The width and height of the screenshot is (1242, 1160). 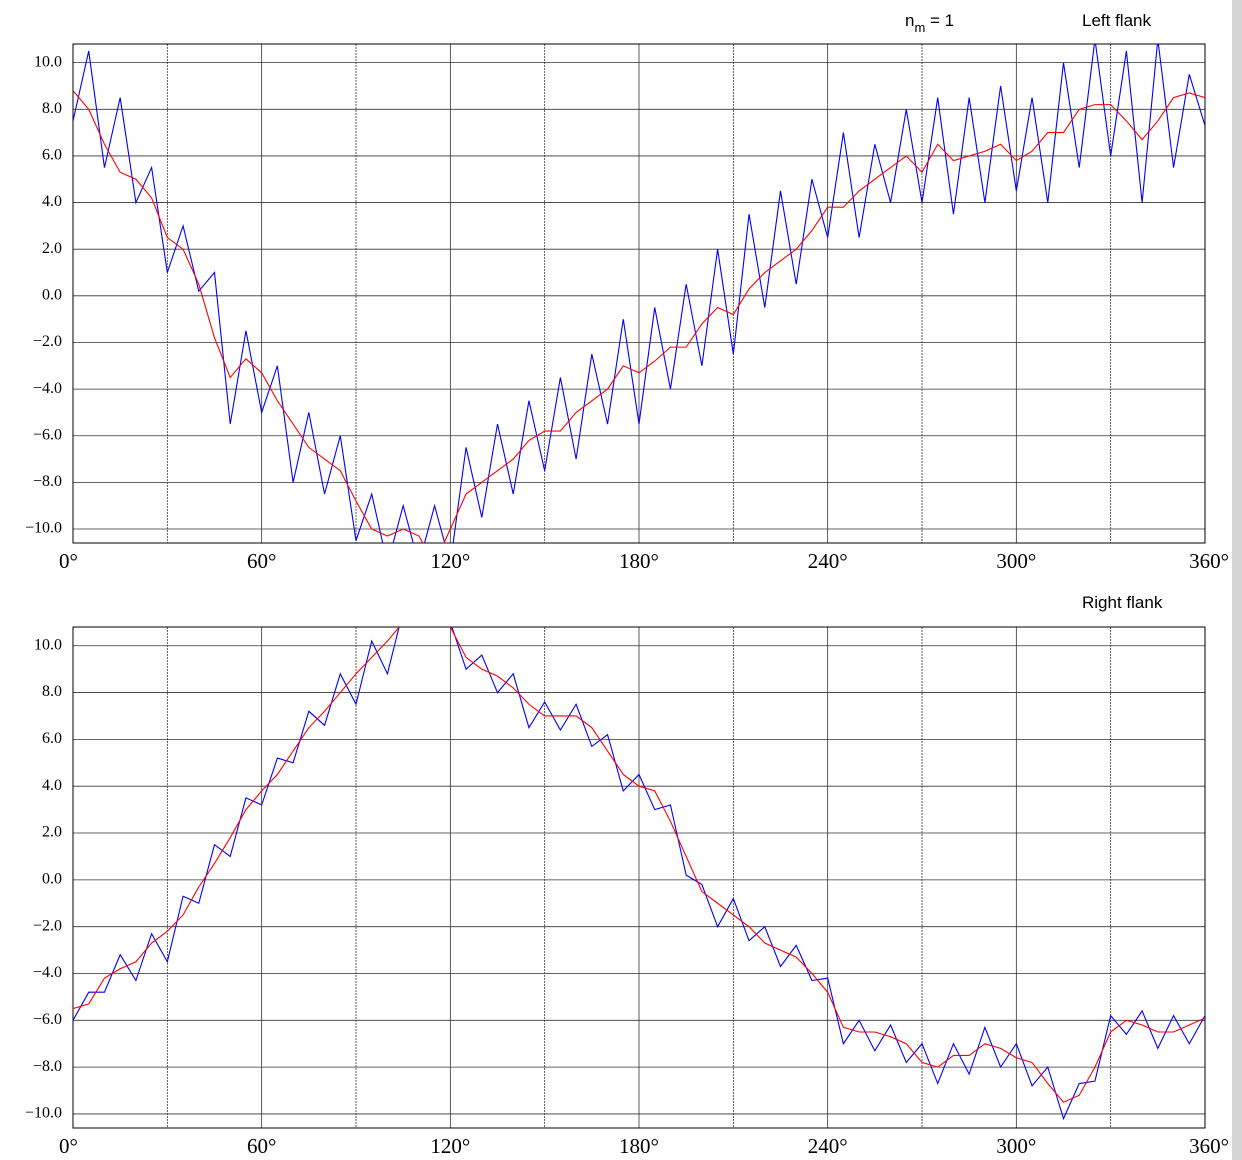 What do you see at coordinates (919, 27) in the screenshot?
I see `annotation-part: m` at bounding box center [919, 27].